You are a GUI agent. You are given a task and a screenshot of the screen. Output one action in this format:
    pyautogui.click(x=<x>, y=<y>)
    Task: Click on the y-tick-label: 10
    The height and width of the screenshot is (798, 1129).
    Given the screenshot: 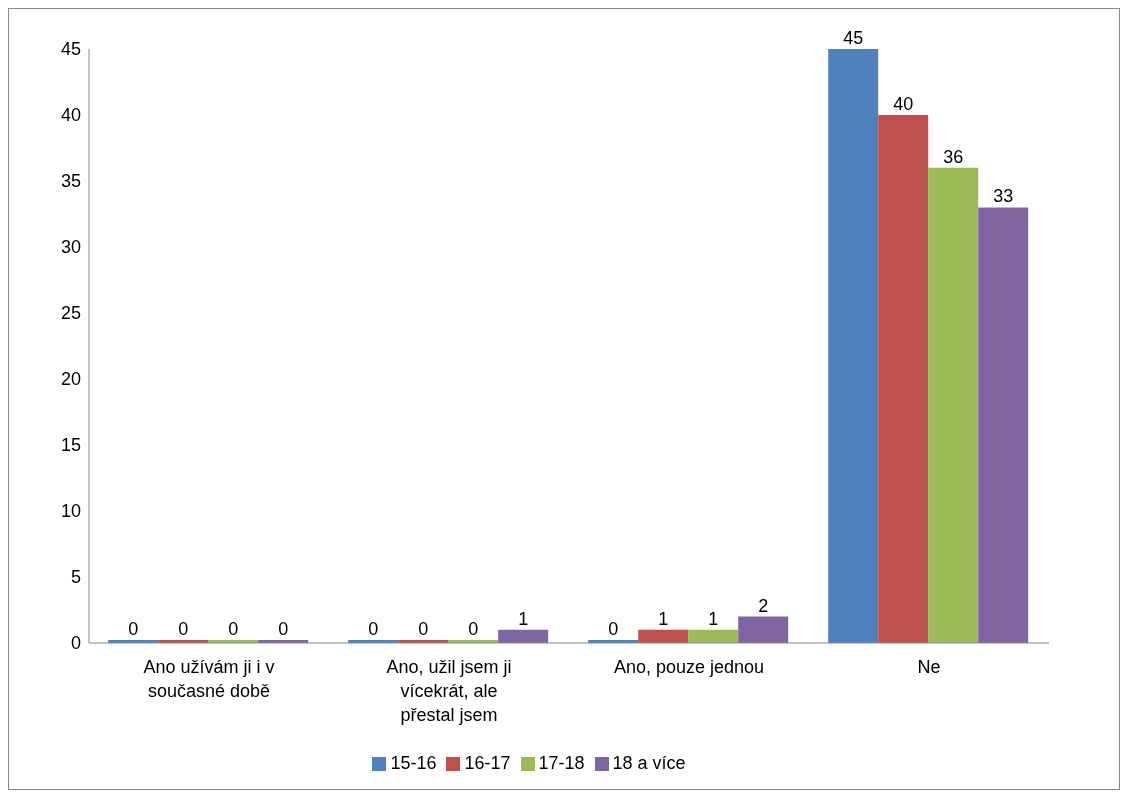 What is the action you would take?
    pyautogui.click(x=70, y=511)
    